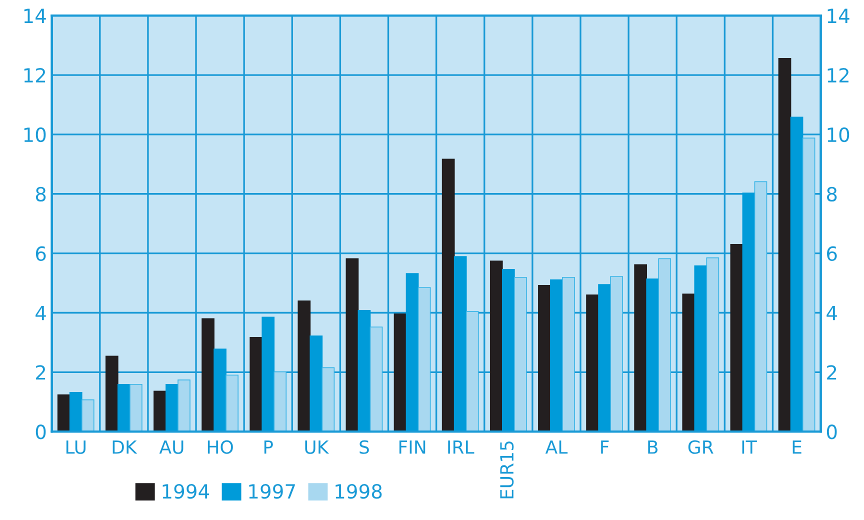  What do you see at coordinates (171, 447) in the screenshot?
I see `x-tick-label: AU` at bounding box center [171, 447].